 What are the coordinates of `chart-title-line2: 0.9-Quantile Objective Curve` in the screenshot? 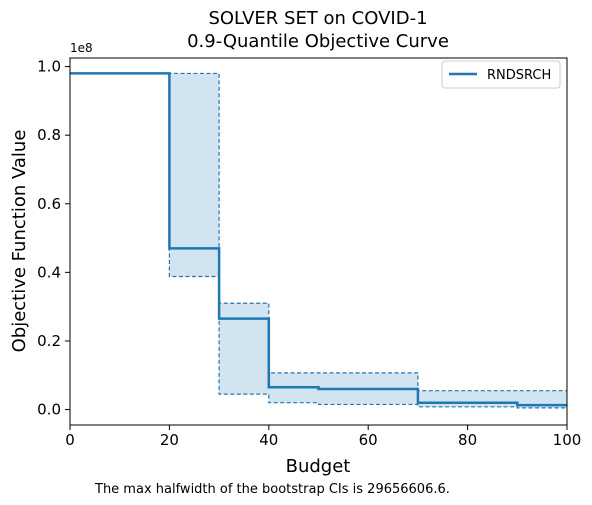 It's located at (318, 41).